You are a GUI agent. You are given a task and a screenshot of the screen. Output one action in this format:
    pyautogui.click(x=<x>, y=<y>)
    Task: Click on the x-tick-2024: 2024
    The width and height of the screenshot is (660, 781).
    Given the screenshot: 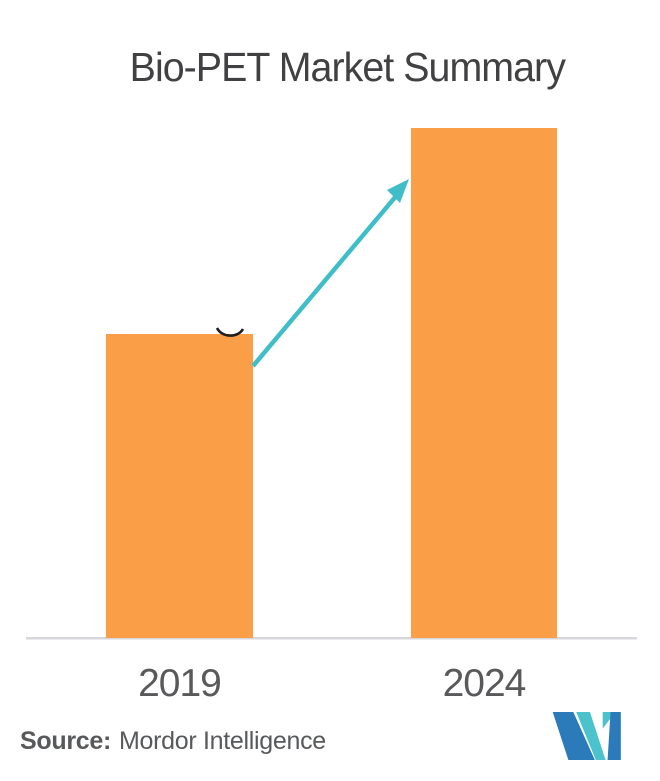 What is the action you would take?
    pyautogui.click(x=484, y=683)
    